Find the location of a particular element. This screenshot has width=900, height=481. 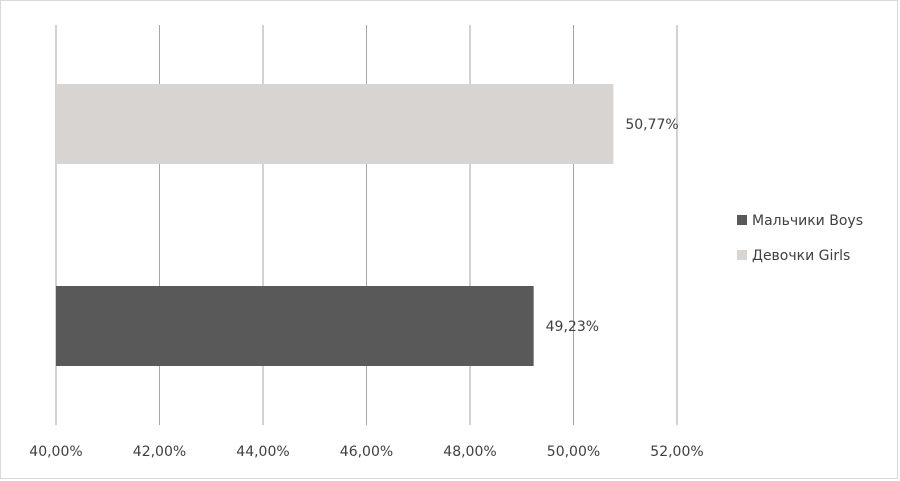

x-tick-label: 46,00% is located at coordinates (366, 452).